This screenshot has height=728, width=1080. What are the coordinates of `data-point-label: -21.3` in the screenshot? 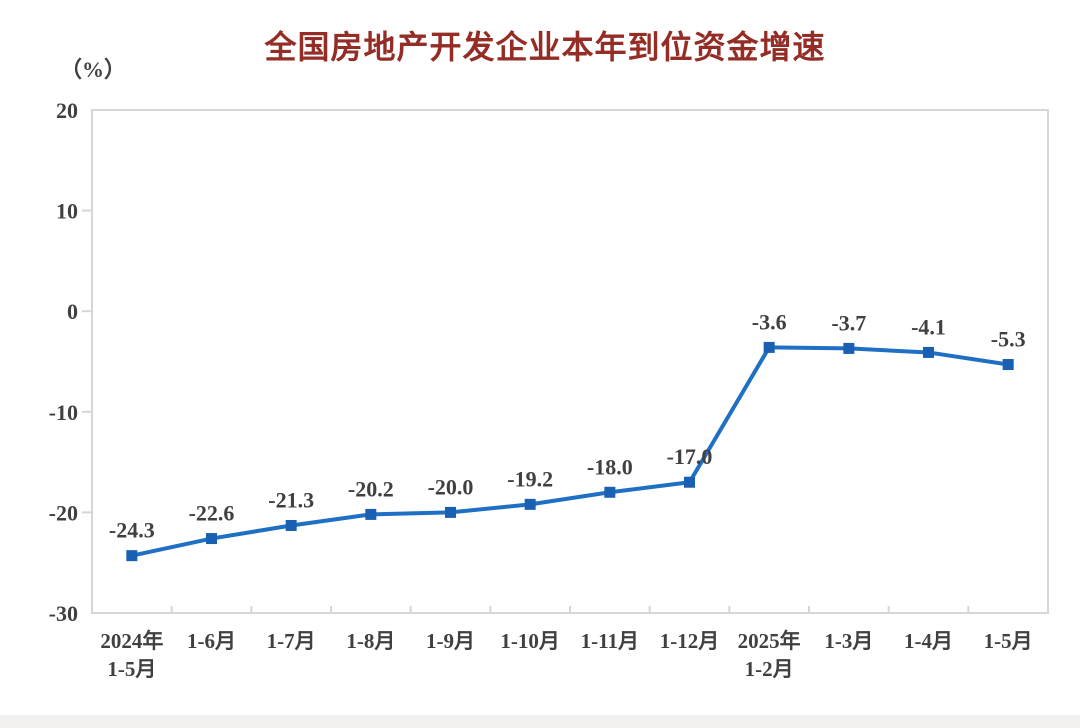 It's located at (291, 499).